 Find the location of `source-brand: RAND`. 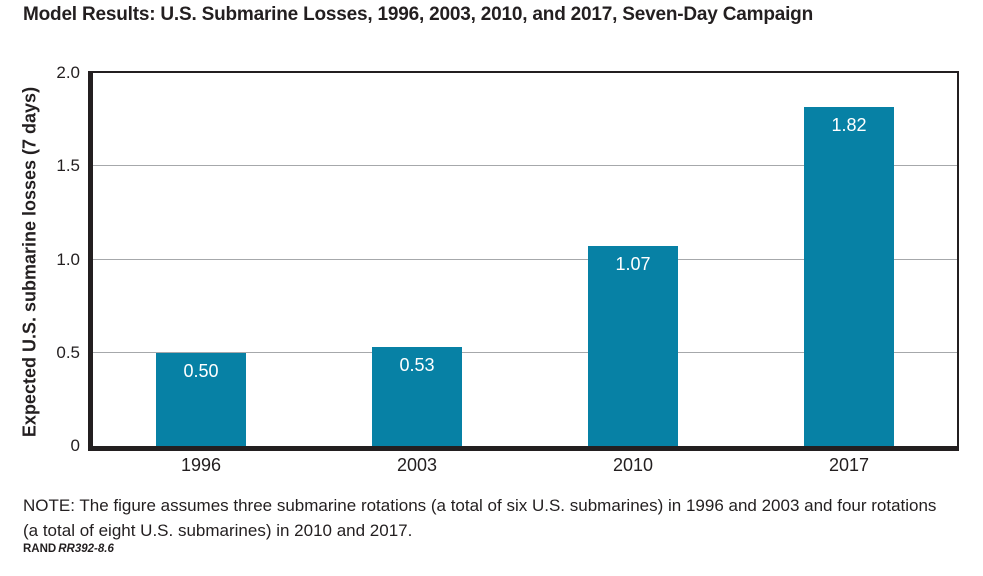

source-brand: RAND is located at coordinates (40, 549).